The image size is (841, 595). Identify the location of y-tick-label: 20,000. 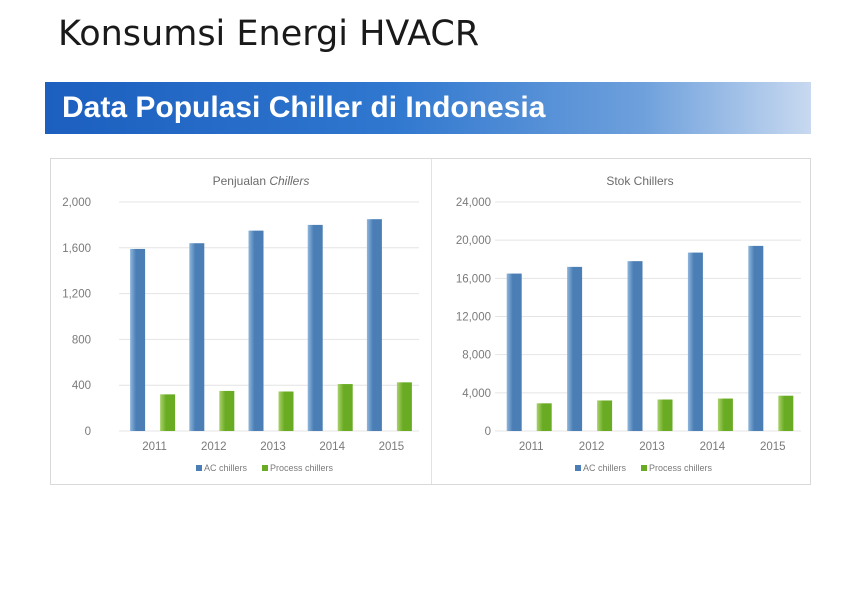
(473, 241).